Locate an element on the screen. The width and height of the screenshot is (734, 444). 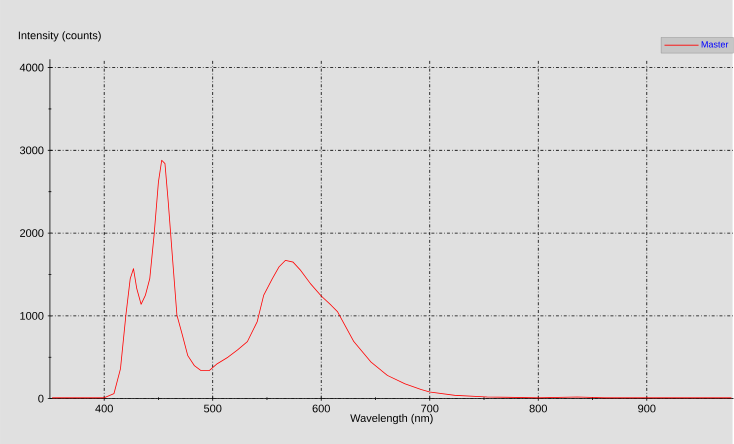
y-tick-label: 1000 is located at coordinates (32, 316).